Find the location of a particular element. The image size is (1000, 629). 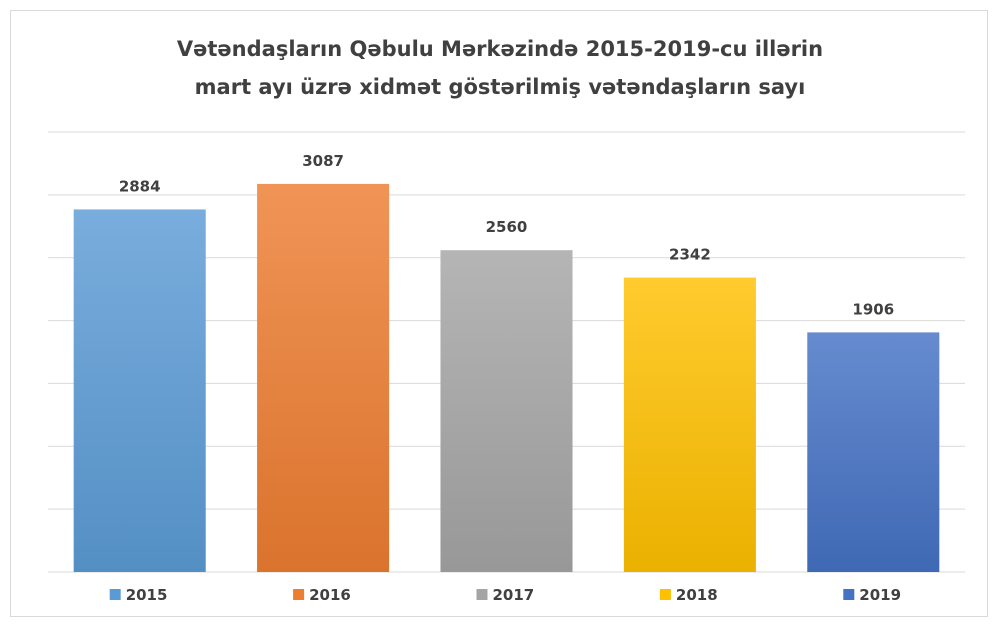

bar-2015 is located at coordinates (139, 390).